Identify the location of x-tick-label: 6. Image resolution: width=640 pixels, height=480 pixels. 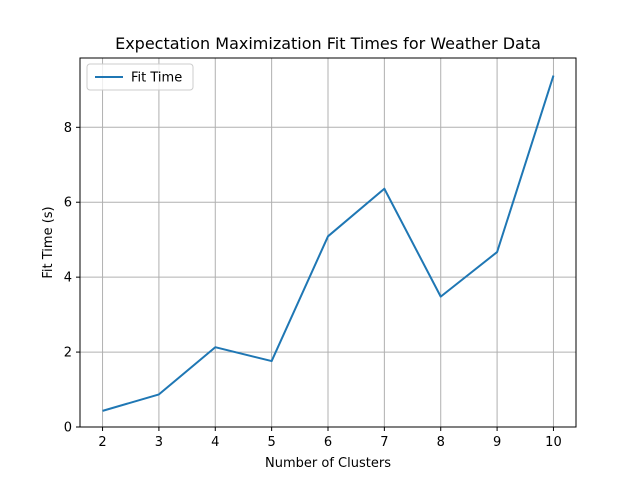
(328, 442).